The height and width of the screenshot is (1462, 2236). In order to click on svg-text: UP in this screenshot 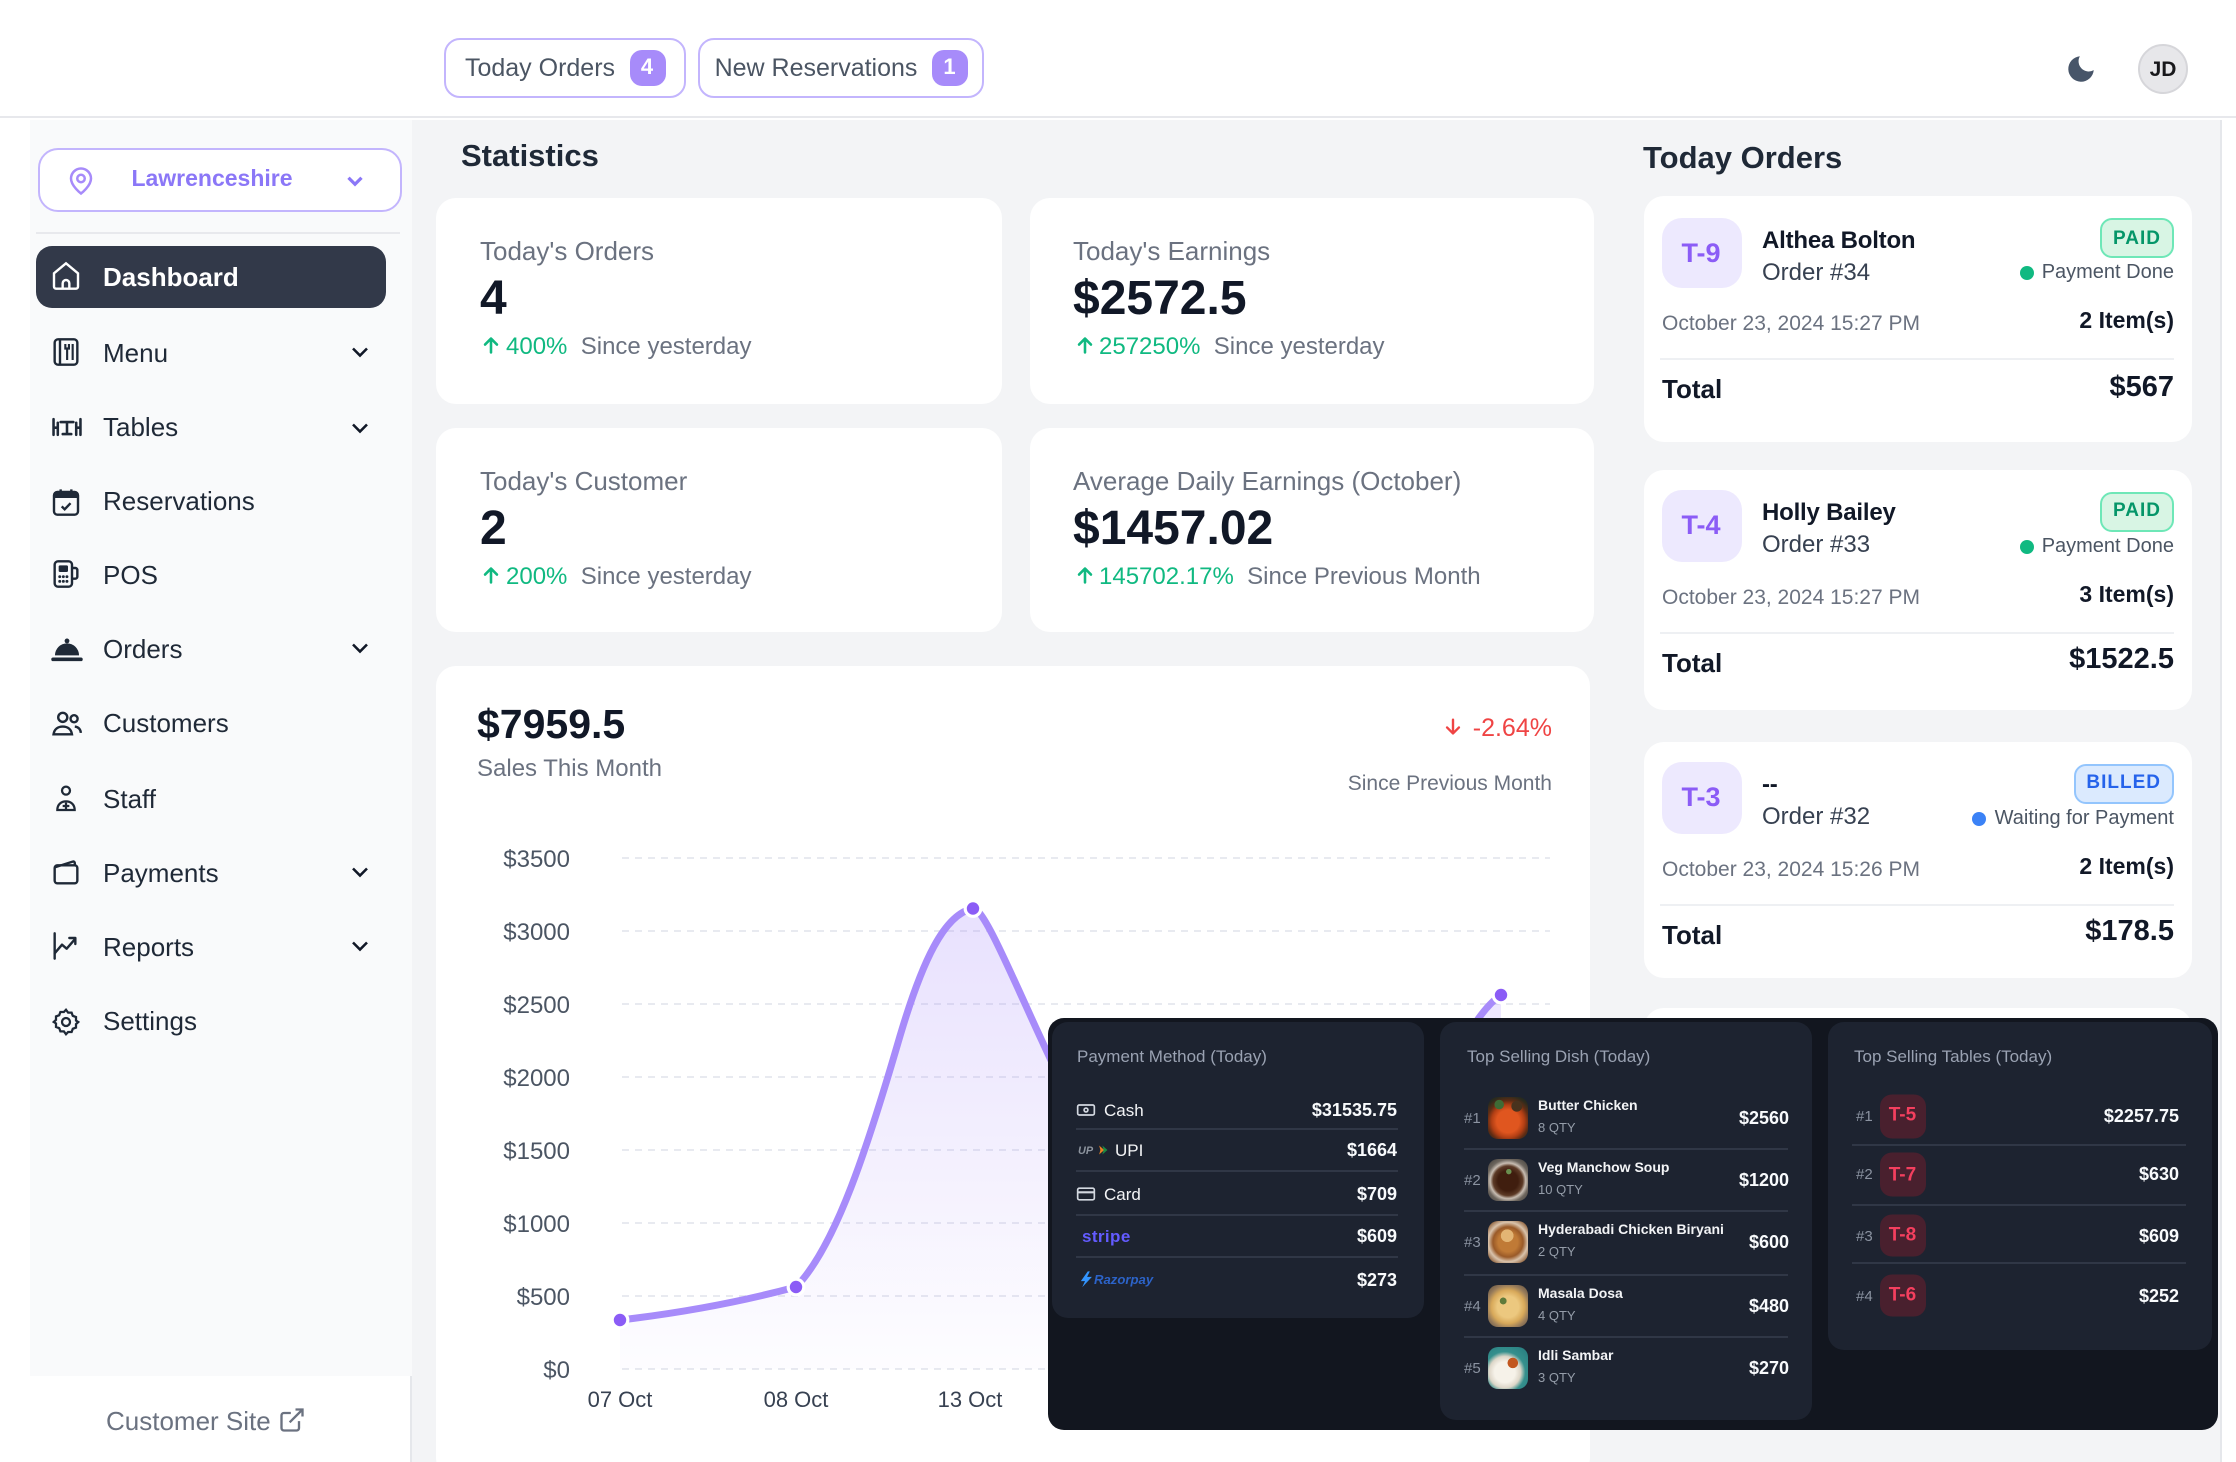, I will do `click(1086, 1151)`.